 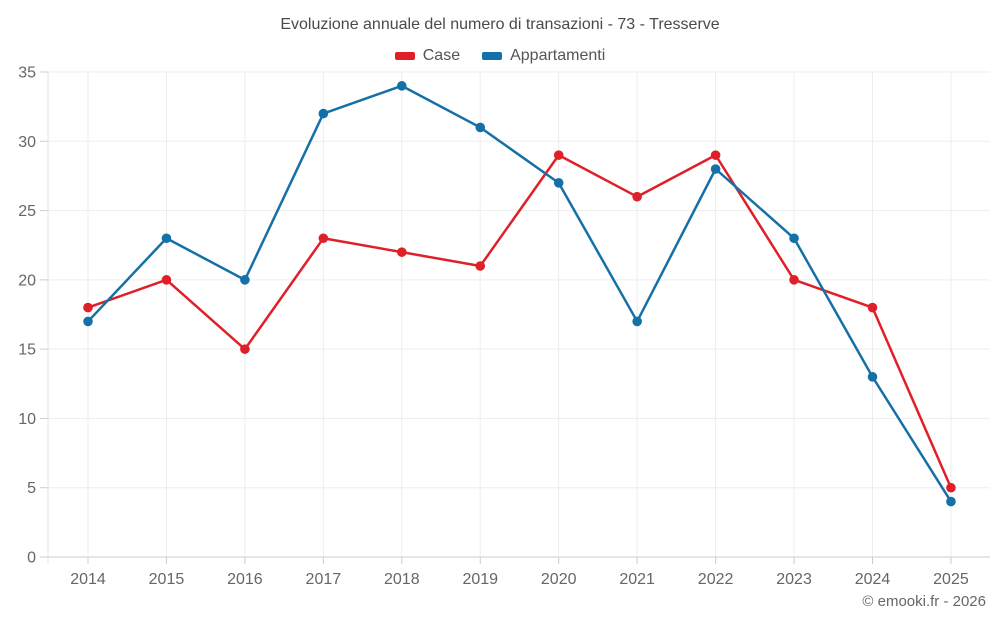 I want to click on y-axis-label: 0, so click(x=31, y=558).